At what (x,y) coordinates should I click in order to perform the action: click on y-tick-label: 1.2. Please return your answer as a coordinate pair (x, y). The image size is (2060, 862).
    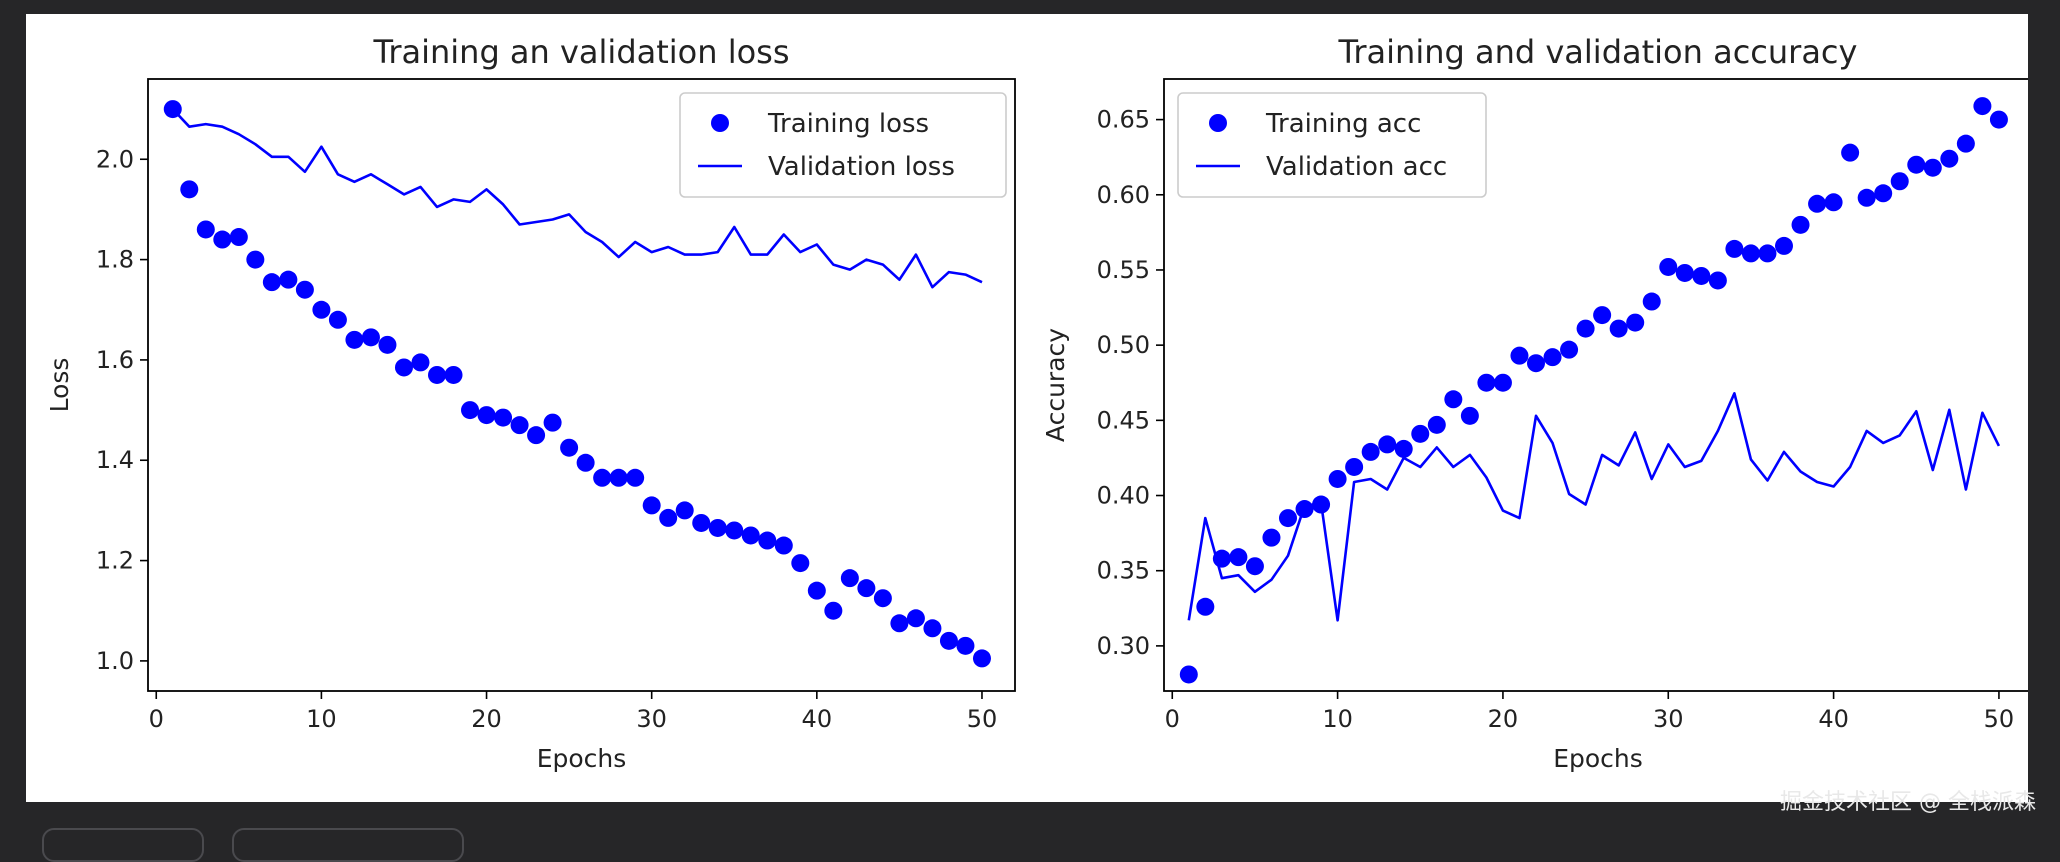
    Looking at the image, I should click on (115, 561).